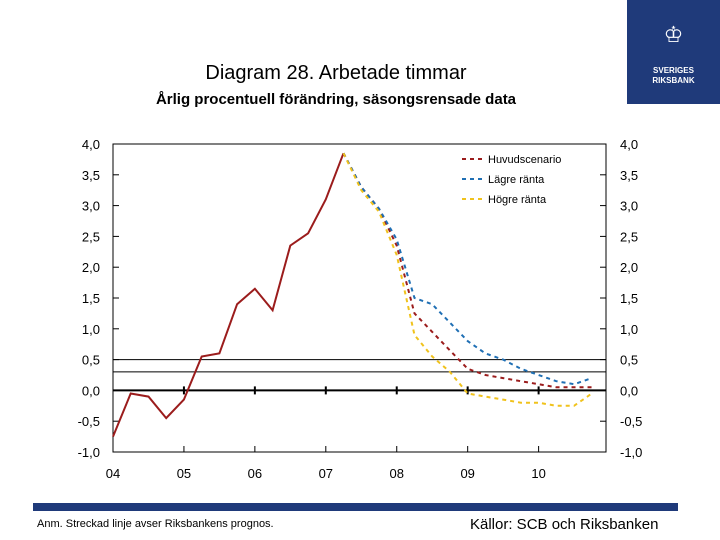 This screenshot has height=540, width=720. Describe the element at coordinates (355, 507) in the screenshot. I see `brand-bar` at that location.